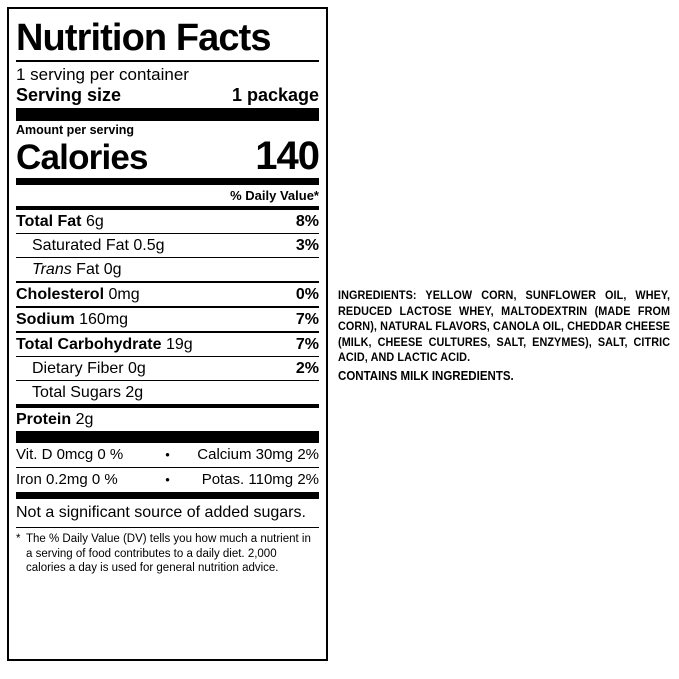  What do you see at coordinates (124, 294) in the screenshot?
I see `nutrient-amount: 0mg` at bounding box center [124, 294].